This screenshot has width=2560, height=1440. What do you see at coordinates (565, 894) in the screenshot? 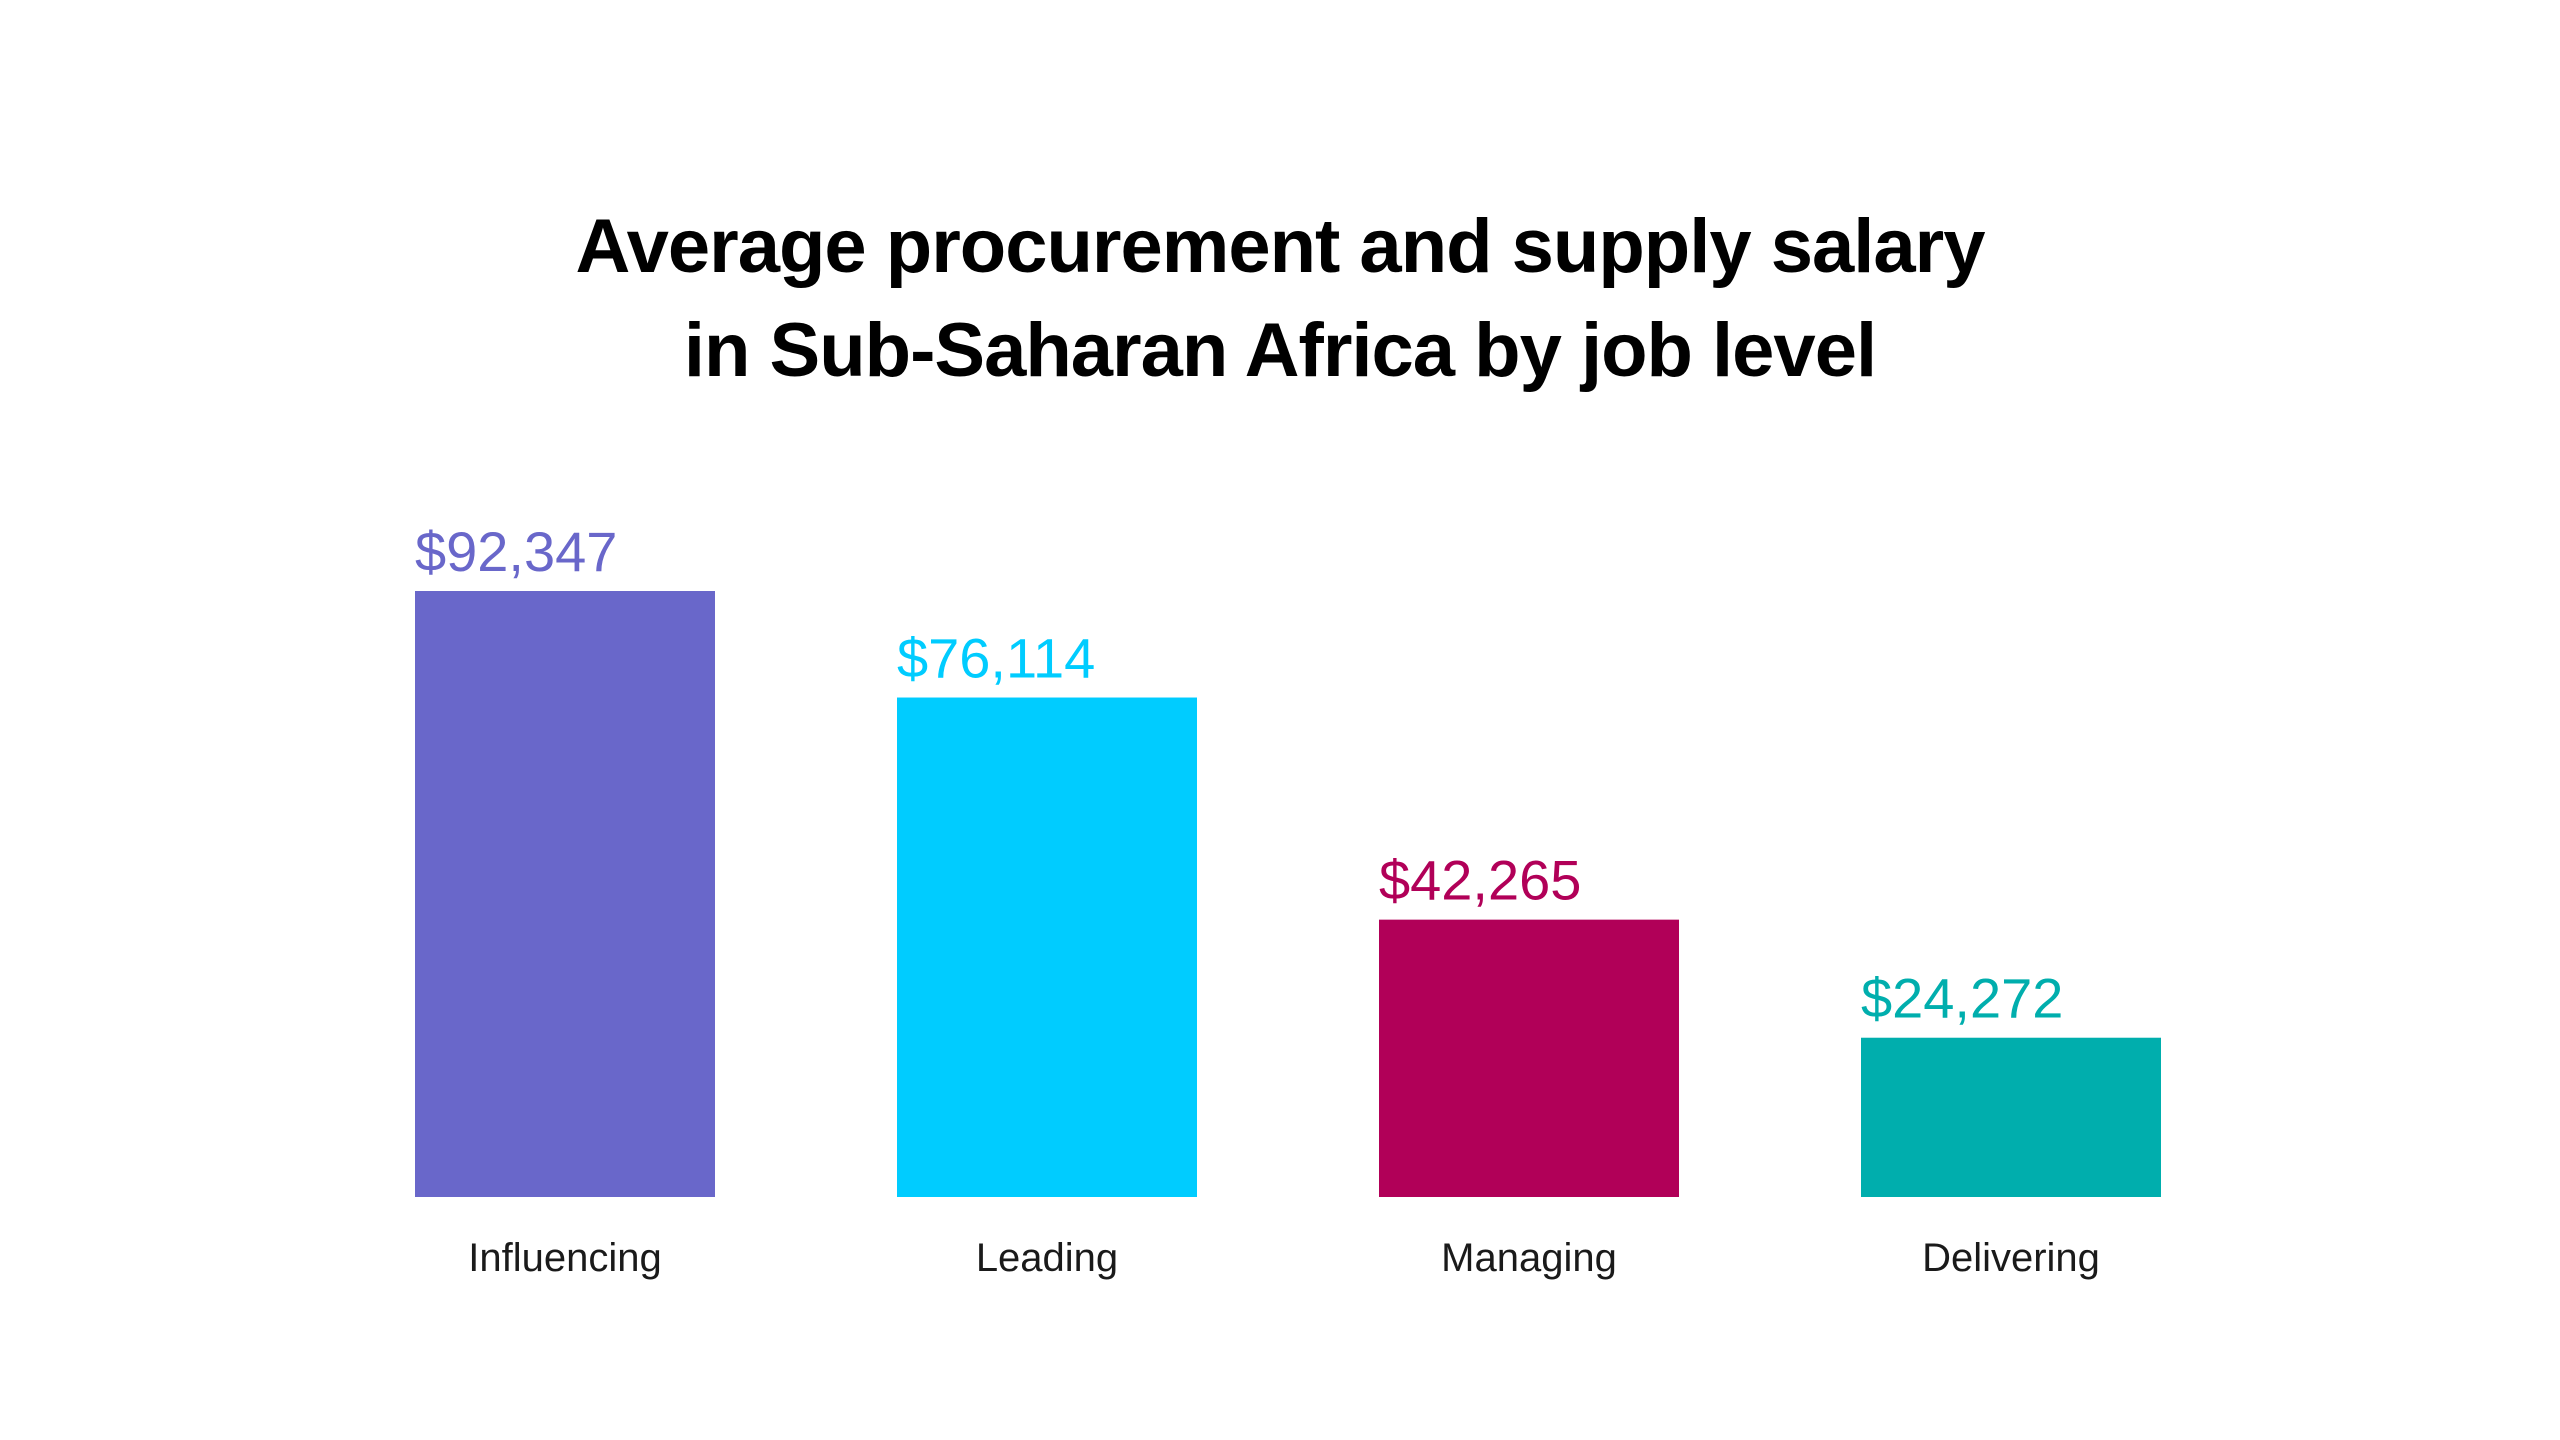
I see `bar-influencing` at bounding box center [565, 894].